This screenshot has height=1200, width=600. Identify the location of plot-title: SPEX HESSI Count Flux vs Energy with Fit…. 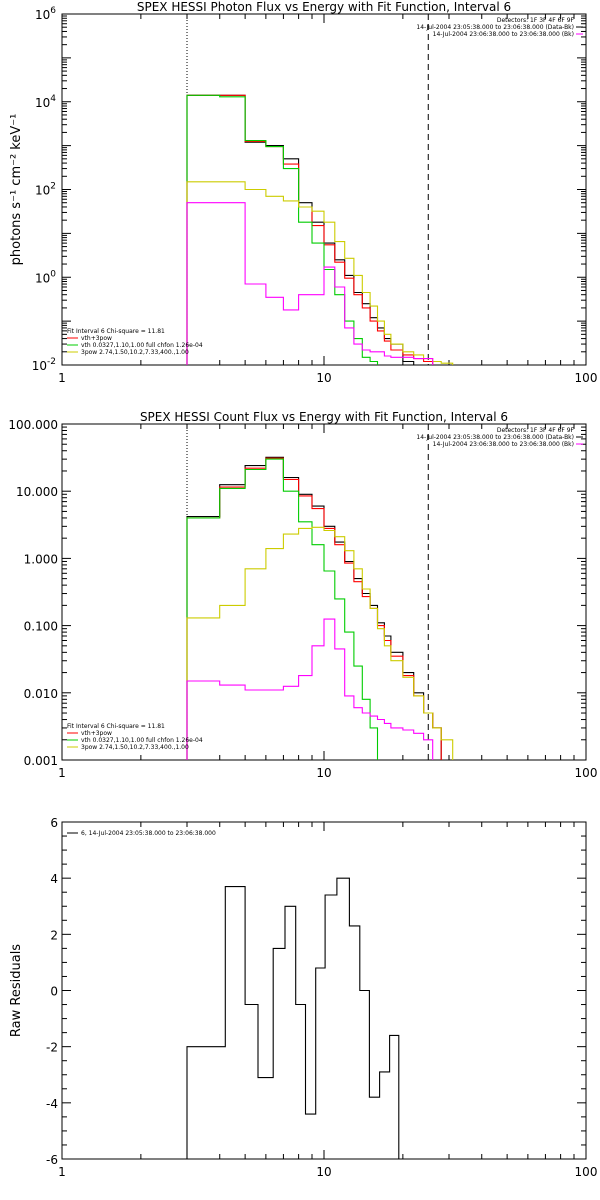
(324, 417).